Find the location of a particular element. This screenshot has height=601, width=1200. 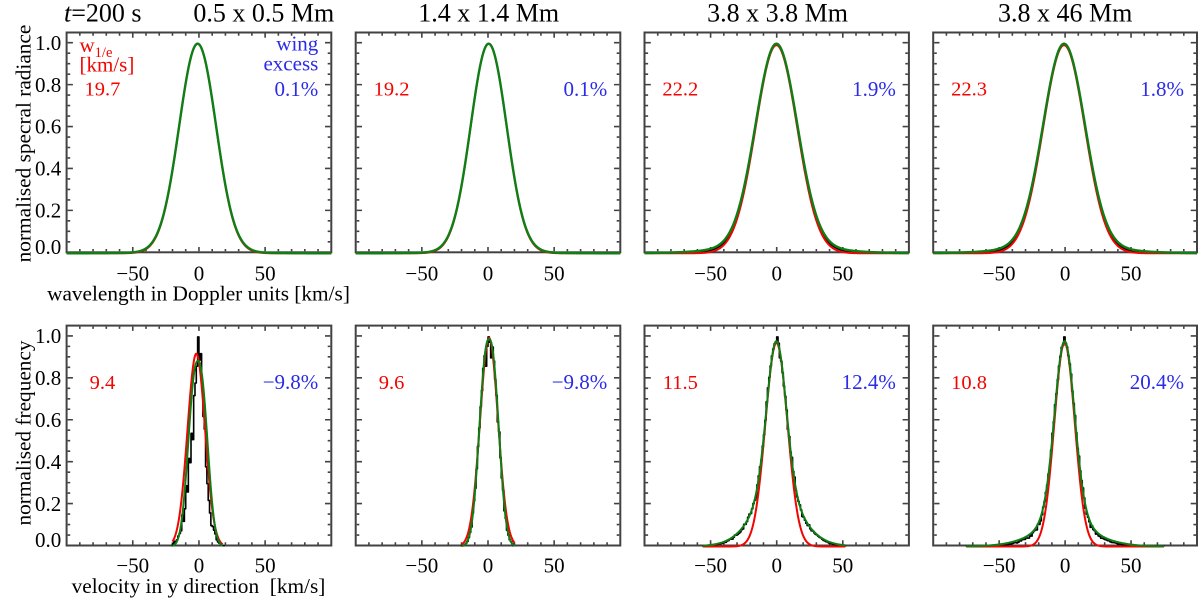

svg-text: 10.8 is located at coordinates (969, 383).